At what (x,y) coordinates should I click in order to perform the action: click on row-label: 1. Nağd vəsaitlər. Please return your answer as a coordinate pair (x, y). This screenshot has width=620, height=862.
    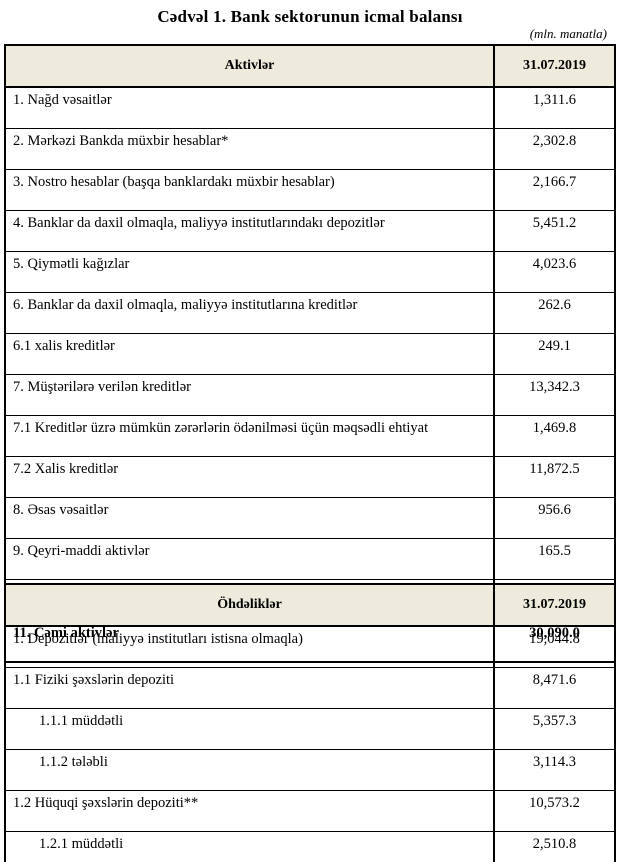
    Looking at the image, I should click on (249, 107).